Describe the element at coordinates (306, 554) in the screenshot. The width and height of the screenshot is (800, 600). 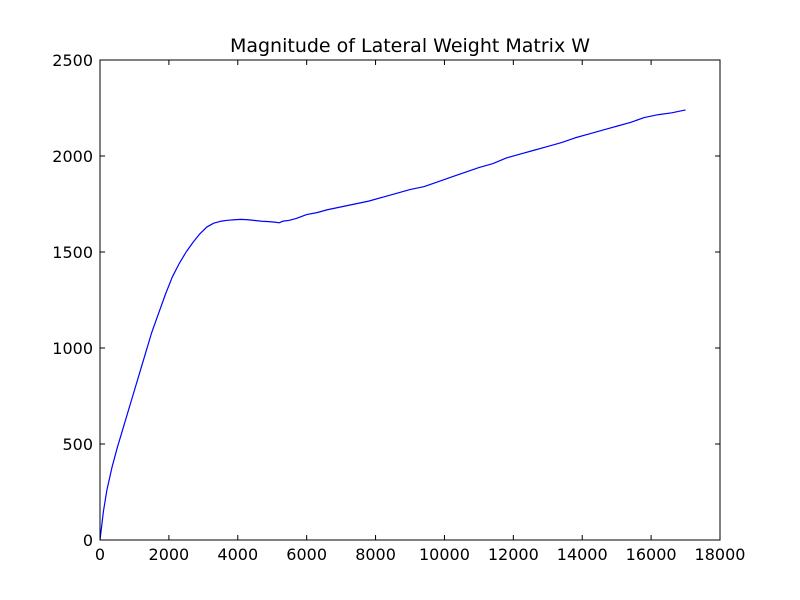
I see `x-tick-label: 6000` at that location.